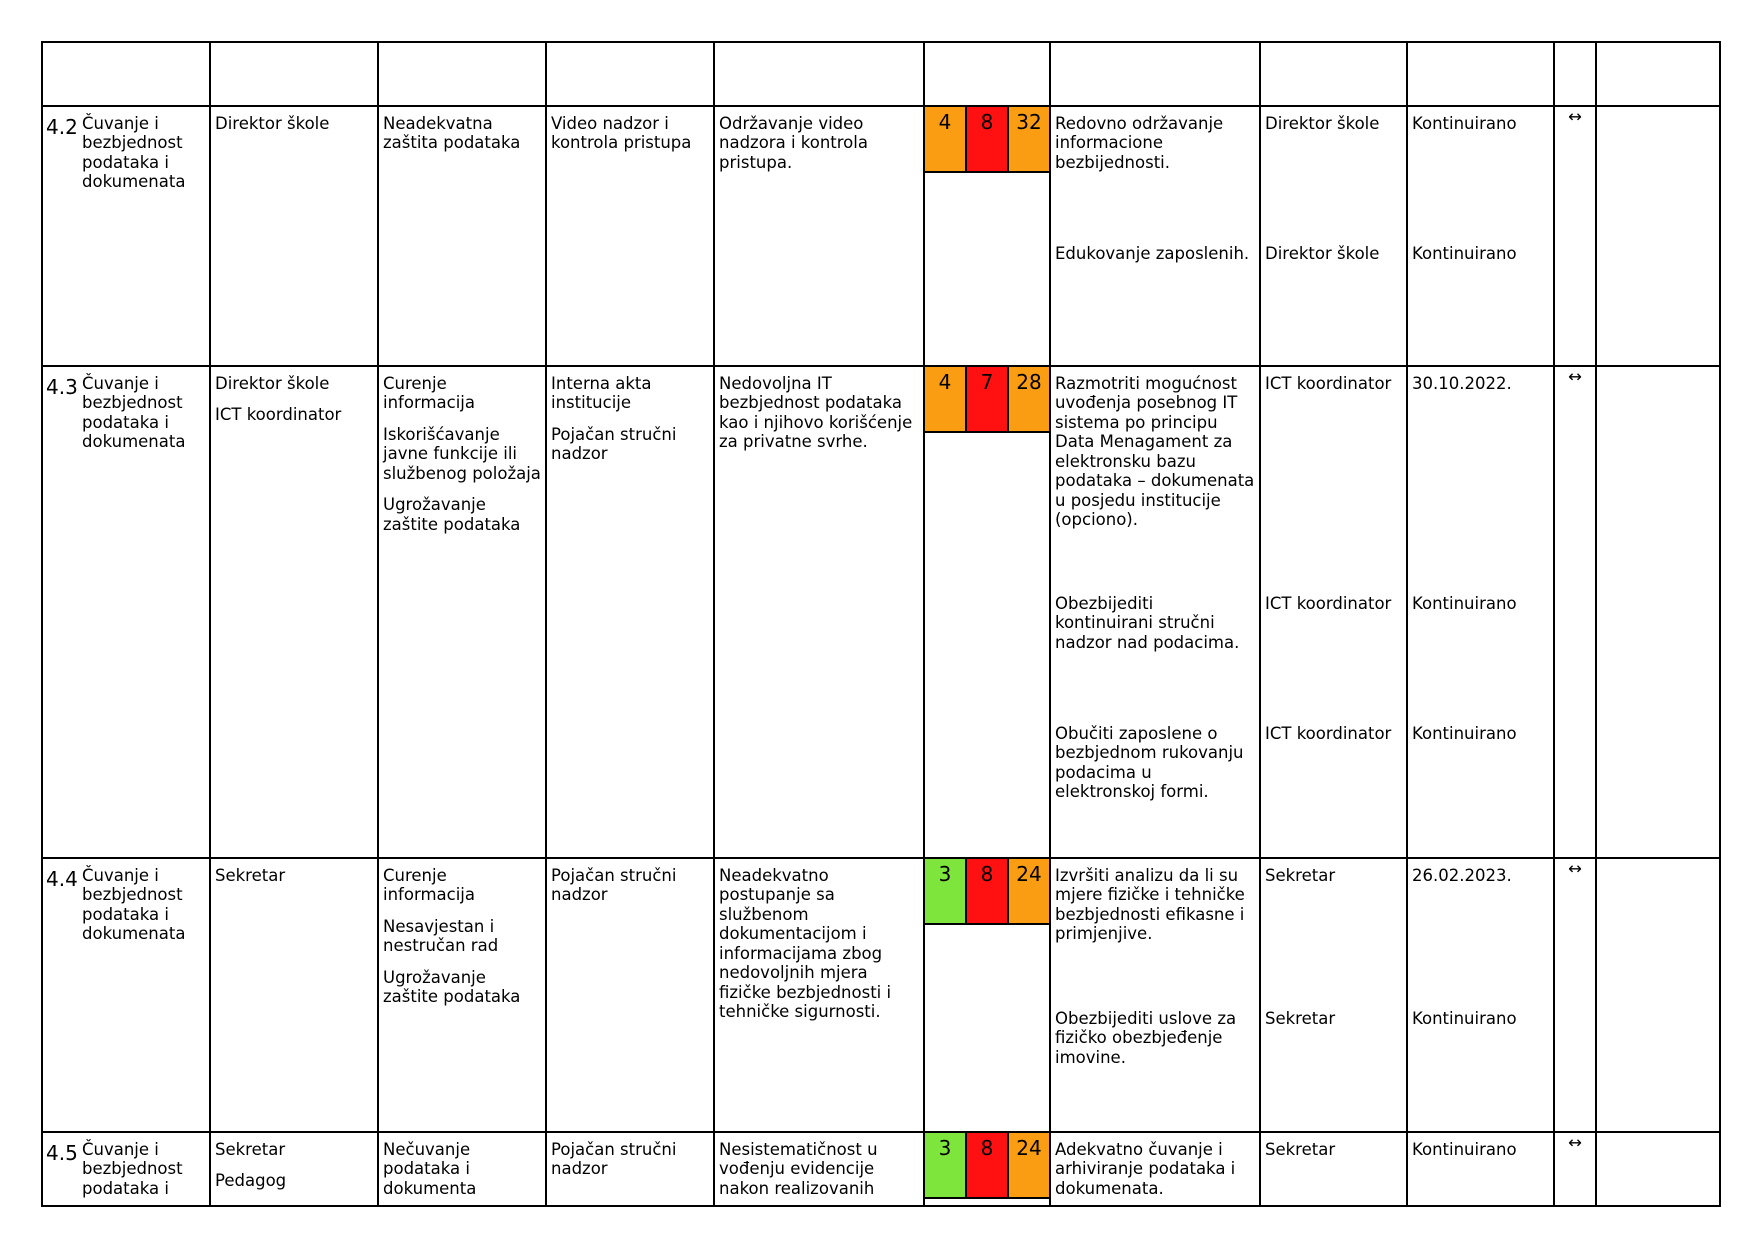 The width and height of the screenshot is (1755, 1240). What do you see at coordinates (1333, 1169) in the screenshot?
I see `measure-responsible-cell: Sekretar` at bounding box center [1333, 1169].